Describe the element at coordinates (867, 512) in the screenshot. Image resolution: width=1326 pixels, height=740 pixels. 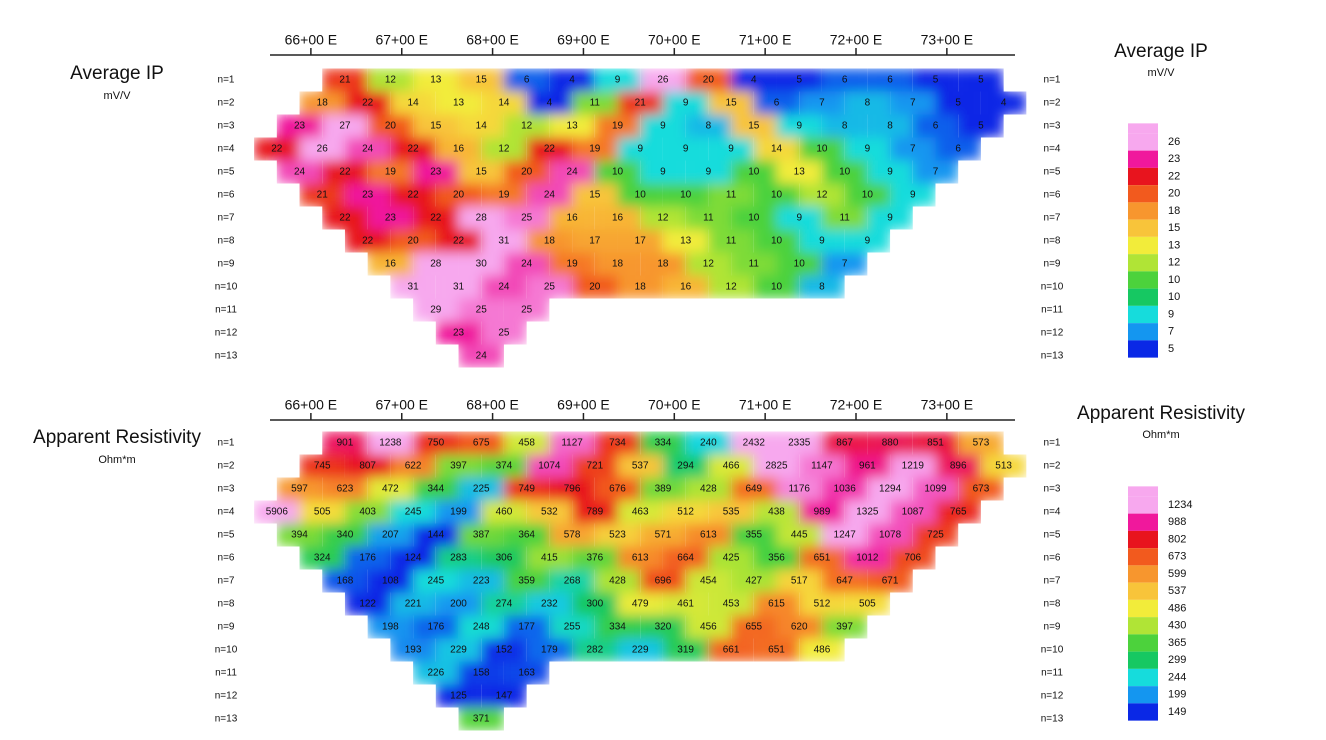
I see `value-label: 1325` at that location.